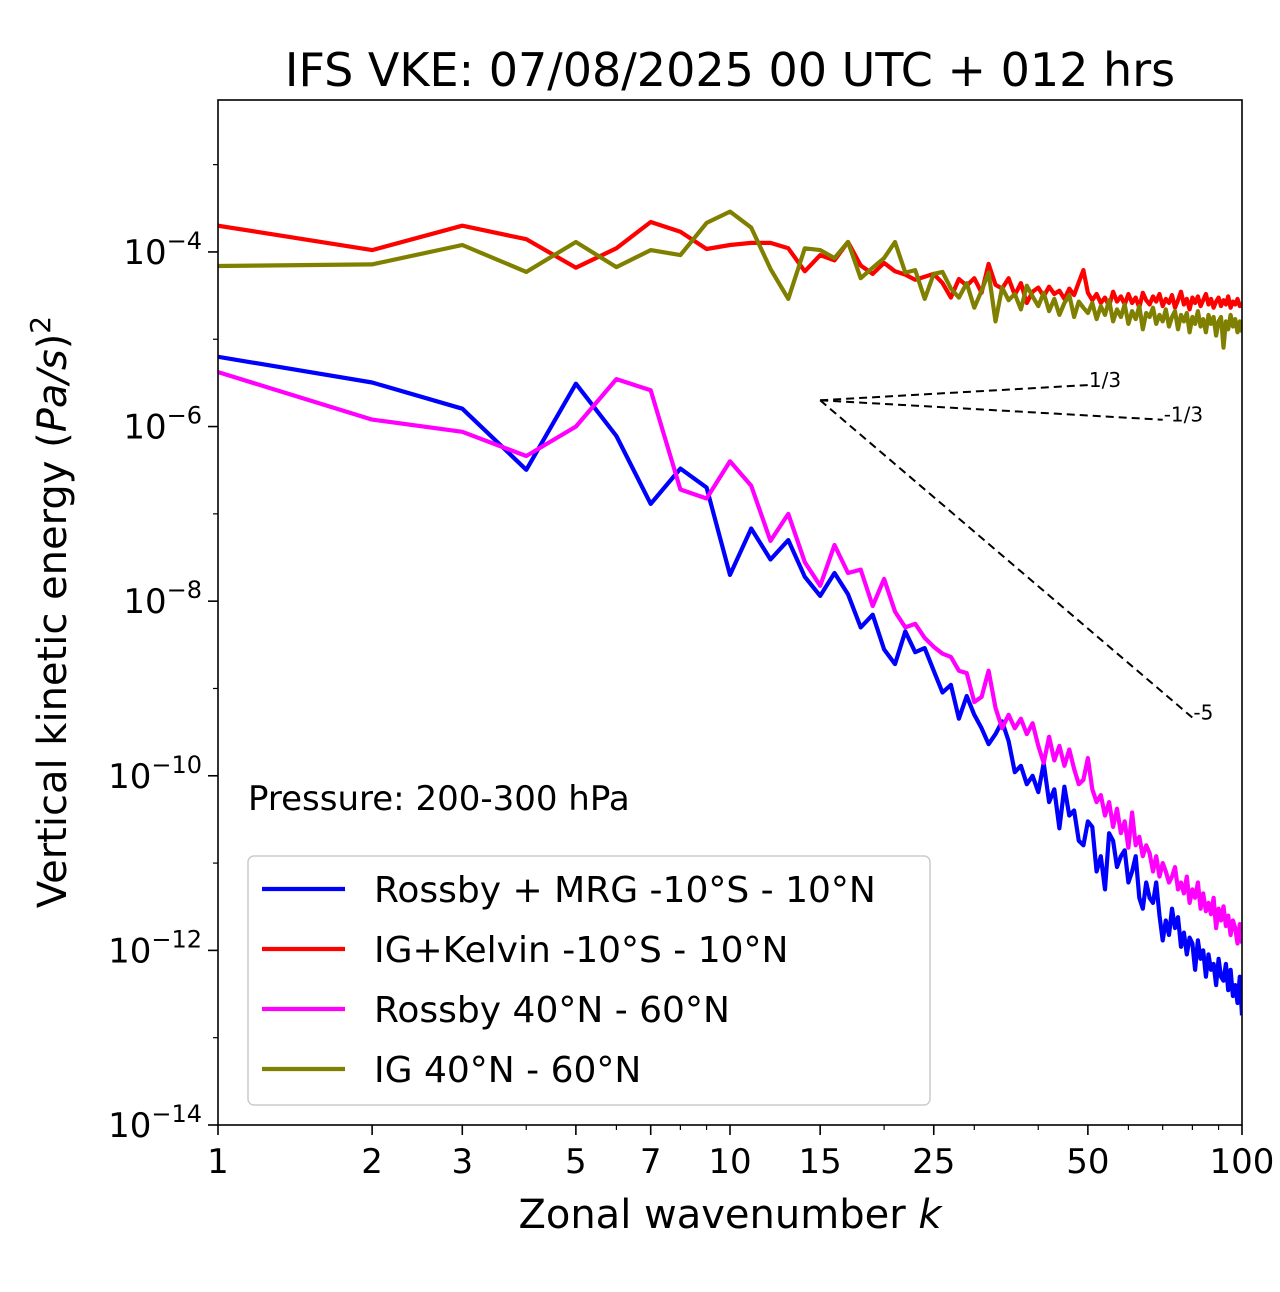 This screenshot has height=1292, width=1280. Describe the element at coordinates (439, 799) in the screenshot. I see `pressure-annotation: Pressure: 200-300 hPa` at that location.